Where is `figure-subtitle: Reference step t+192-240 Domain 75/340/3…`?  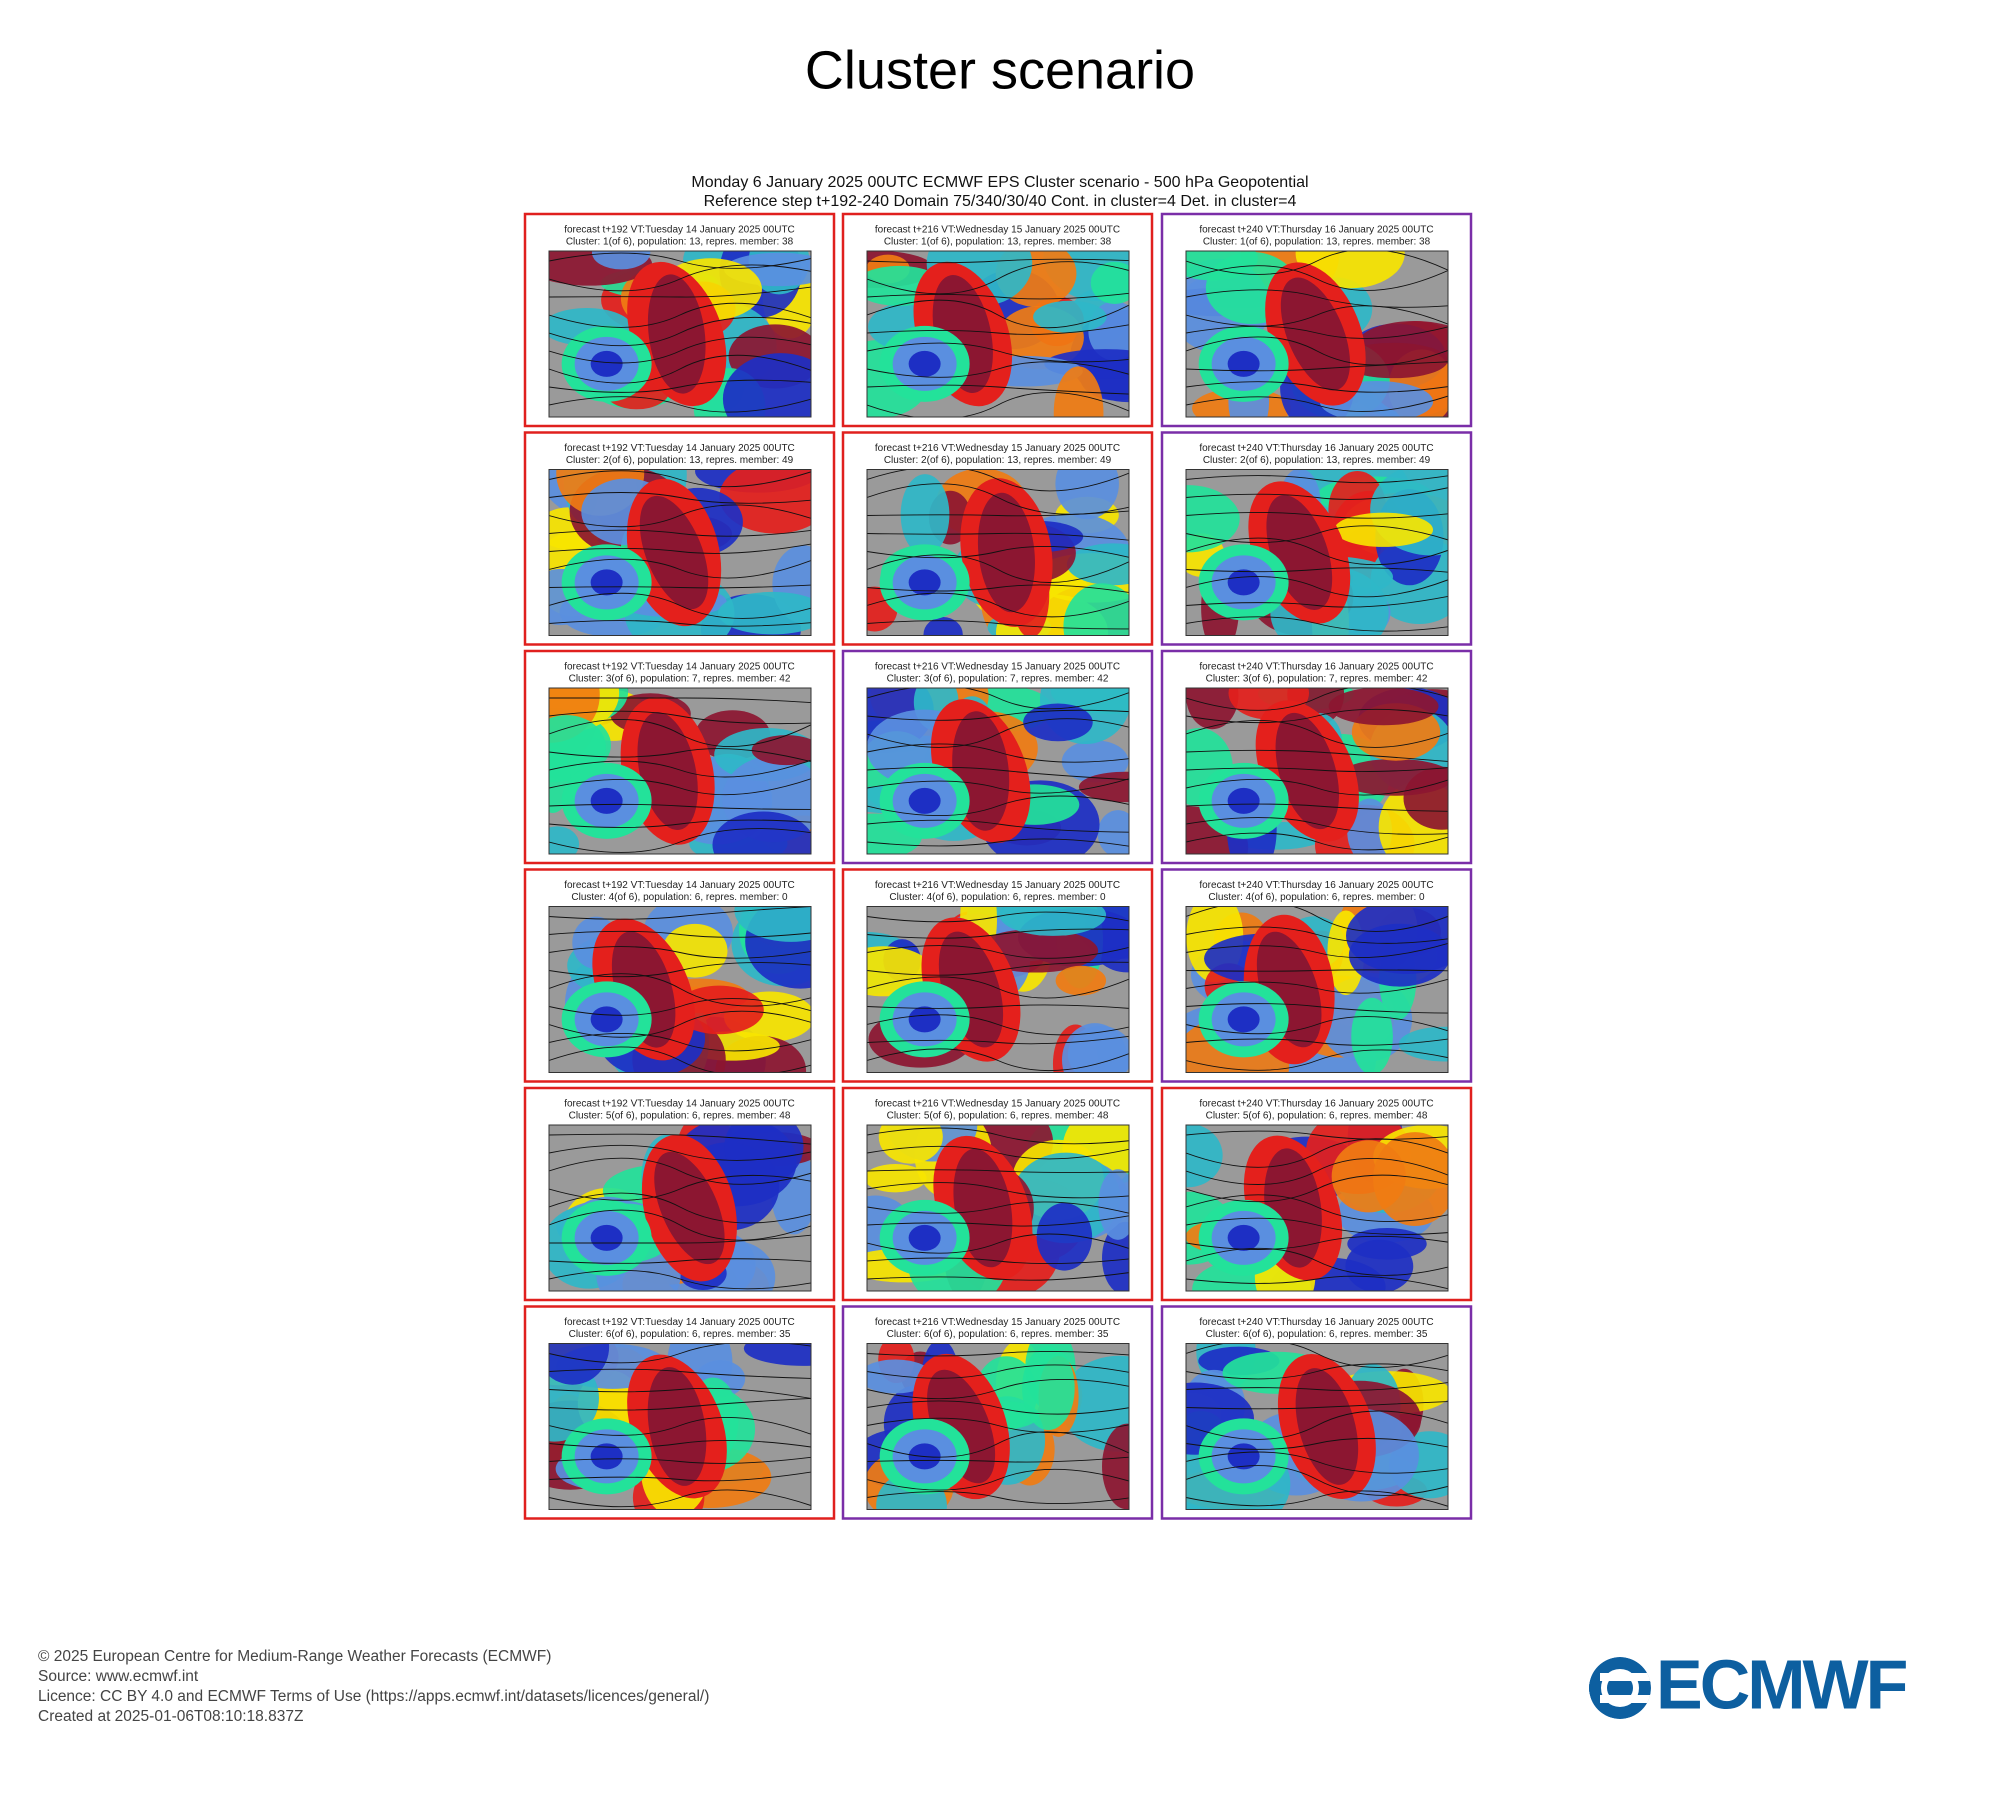
figure-subtitle: Reference step t+192-240 Domain 75/340/3… is located at coordinates (1000, 201).